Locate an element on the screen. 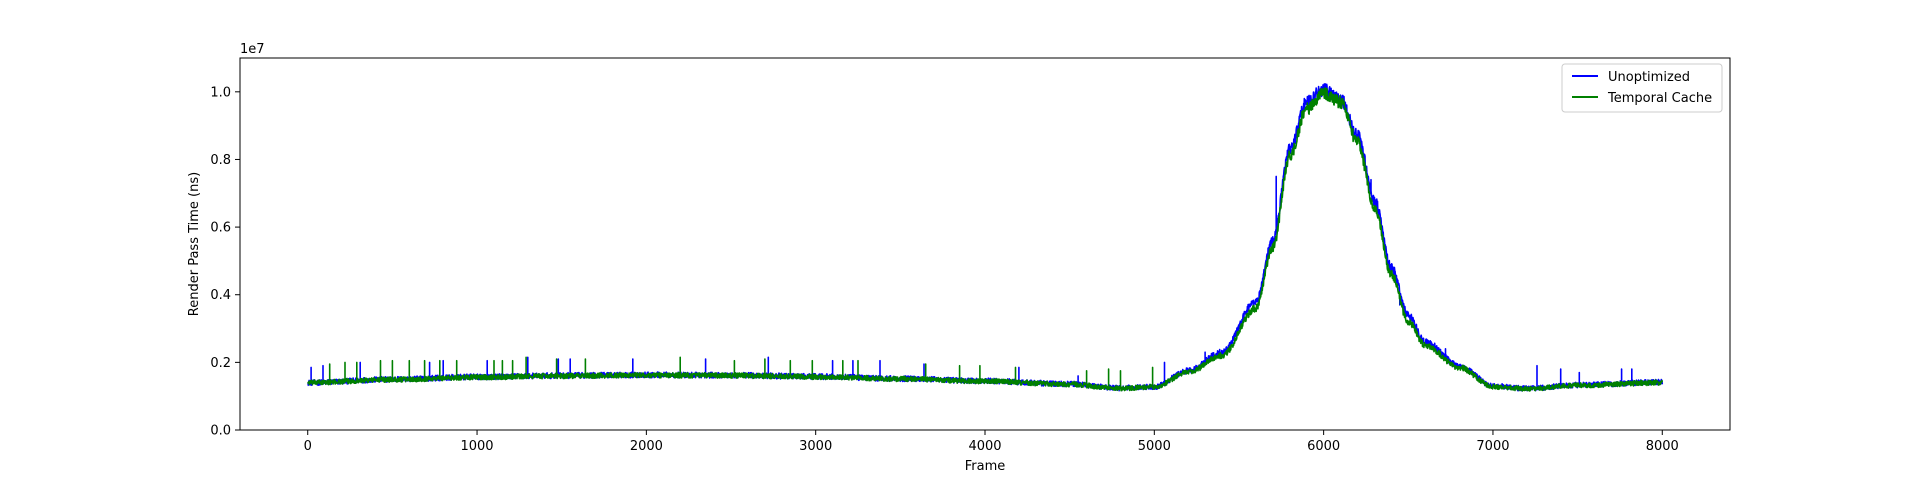  legend: Unoptimized Temporal Cache is located at coordinates (1642, 88).